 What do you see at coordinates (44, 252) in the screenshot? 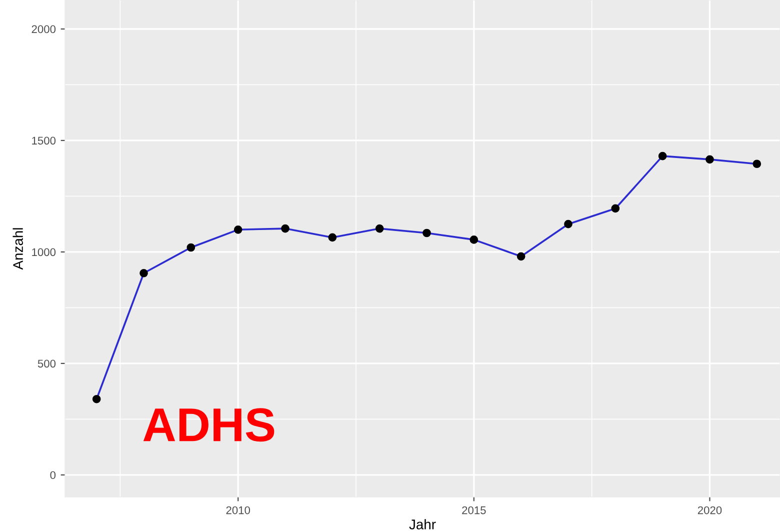
I see `y-tick-label: 1000` at bounding box center [44, 252].